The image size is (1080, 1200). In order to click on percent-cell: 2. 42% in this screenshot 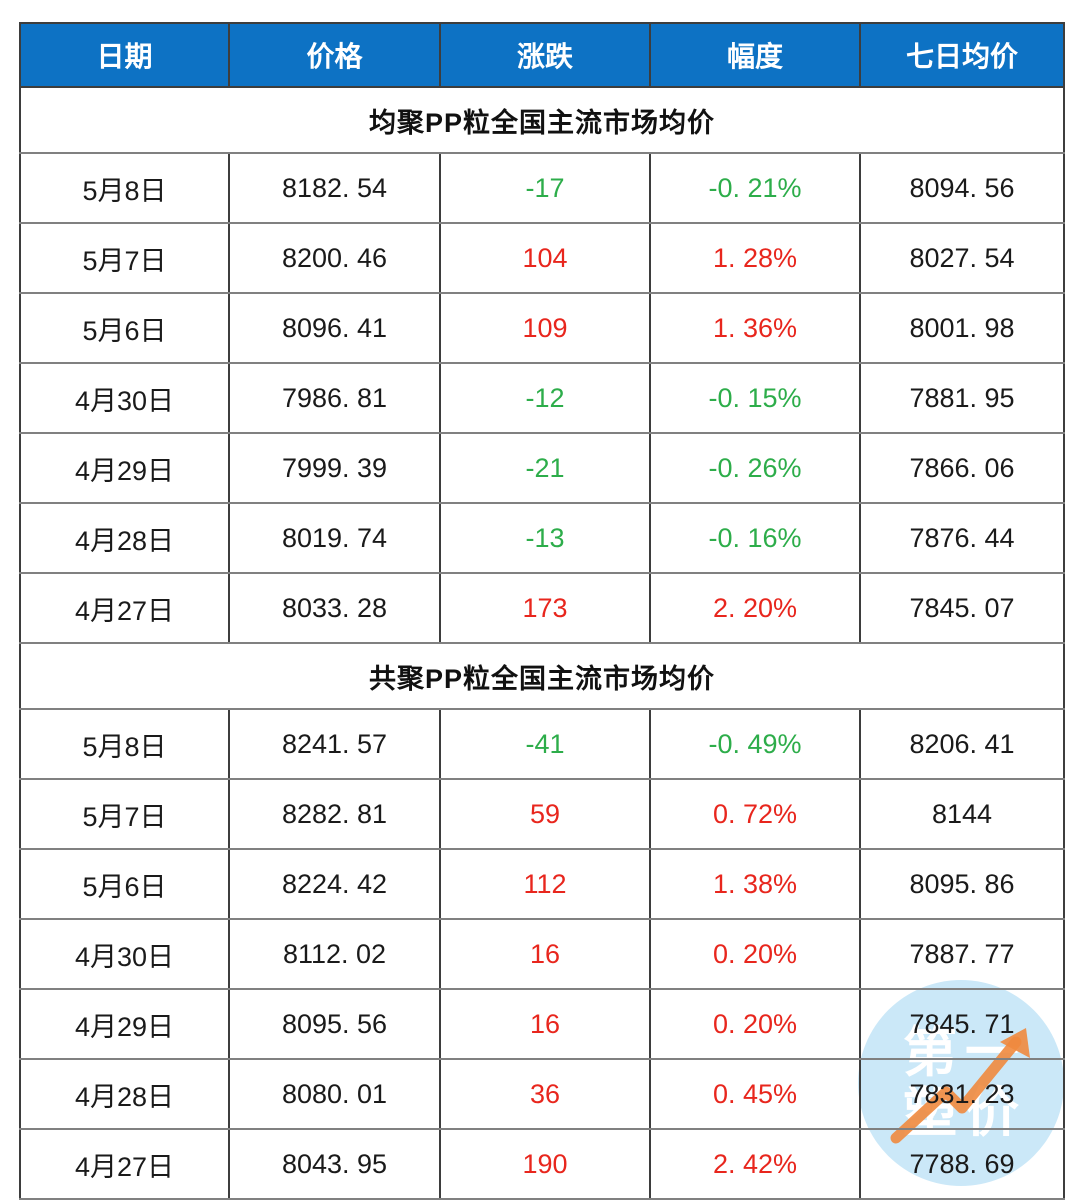, I will do `click(755, 1164)`.